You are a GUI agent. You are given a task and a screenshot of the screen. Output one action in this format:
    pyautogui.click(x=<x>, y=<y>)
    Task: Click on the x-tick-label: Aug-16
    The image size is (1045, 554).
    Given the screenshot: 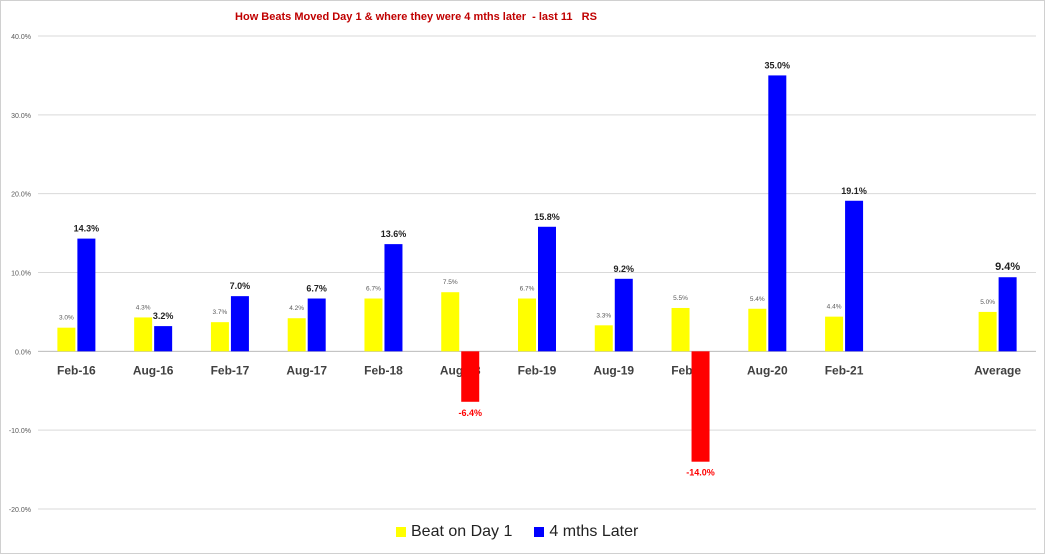 What is the action you would take?
    pyautogui.click(x=153, y=370)
    